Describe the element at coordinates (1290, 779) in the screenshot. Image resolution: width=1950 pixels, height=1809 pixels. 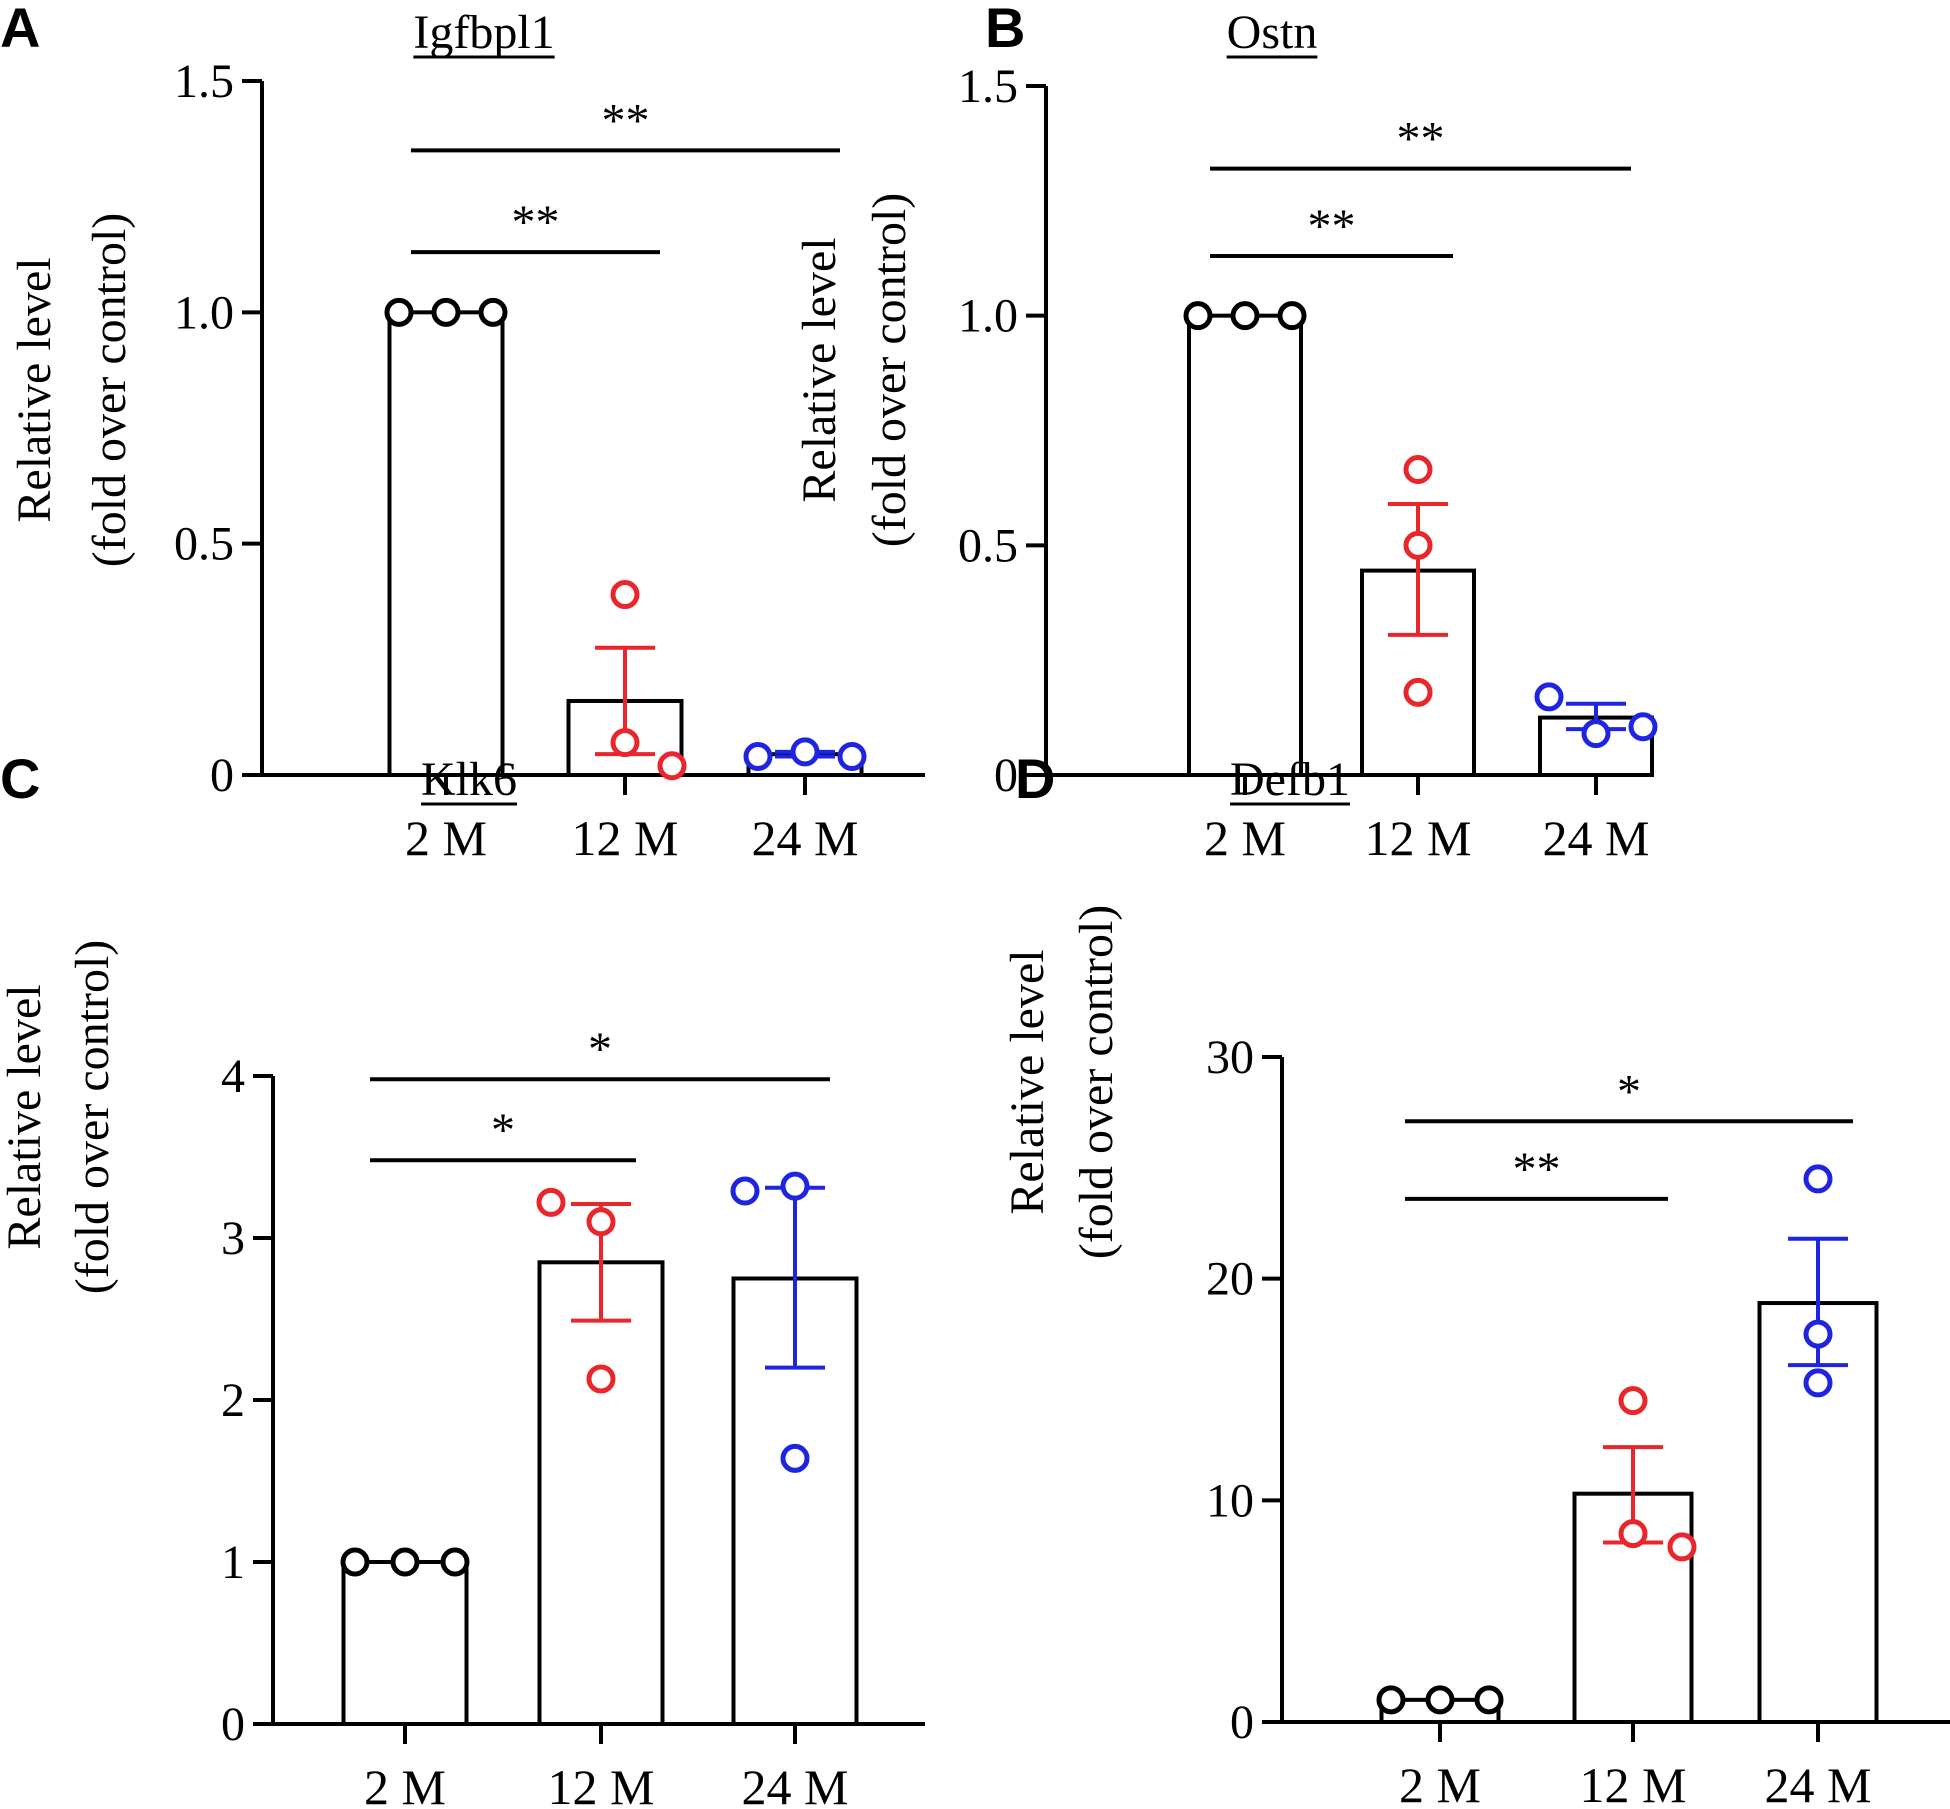
I see `chart-title: Defb1` at that location.